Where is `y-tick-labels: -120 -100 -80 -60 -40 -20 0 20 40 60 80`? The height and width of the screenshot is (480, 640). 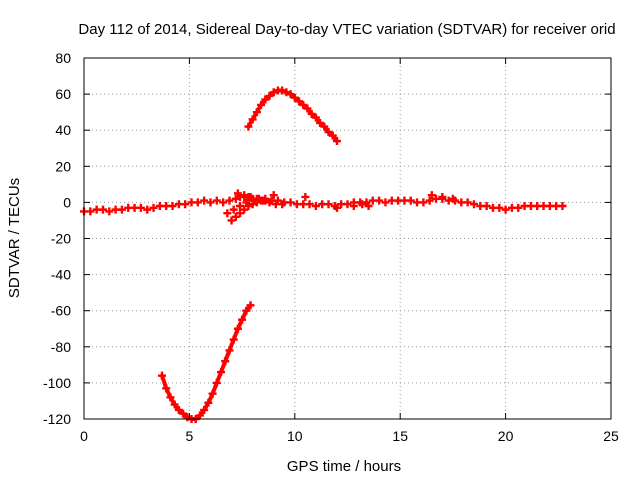
y-tick-labels: -120 -100 -80 -60 -40 -20 0 20 40 60 80 is located at coordinates (57, 238).